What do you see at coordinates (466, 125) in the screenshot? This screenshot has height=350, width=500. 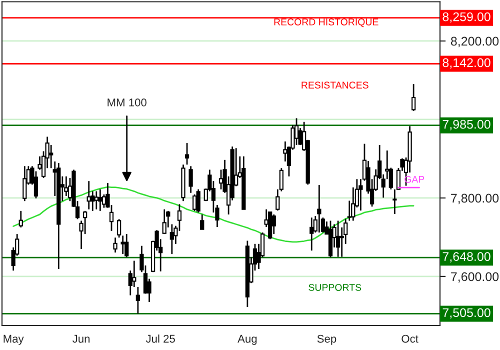 I see `ref-line-label: 7,985.00` at bounding box center [466, 125].